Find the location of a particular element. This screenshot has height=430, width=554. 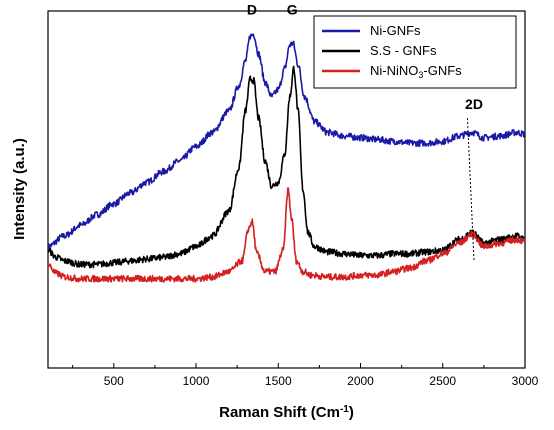

x-axis-title-superscript: -1 is located at coordinates (344, 409).